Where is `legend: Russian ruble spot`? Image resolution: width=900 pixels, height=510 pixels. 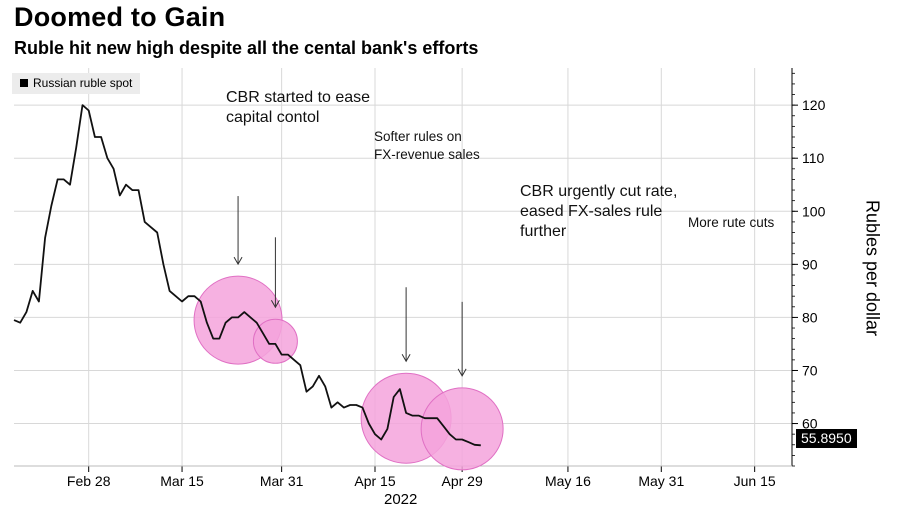
legend: Russian ruble spot is located at coordinates (76, 83).